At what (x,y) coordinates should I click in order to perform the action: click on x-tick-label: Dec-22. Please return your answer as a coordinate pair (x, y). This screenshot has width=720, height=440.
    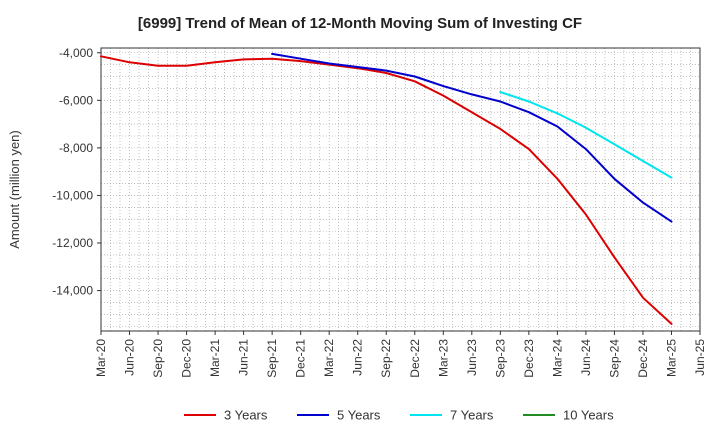
    Looking at the image, I should click on (415, 358).